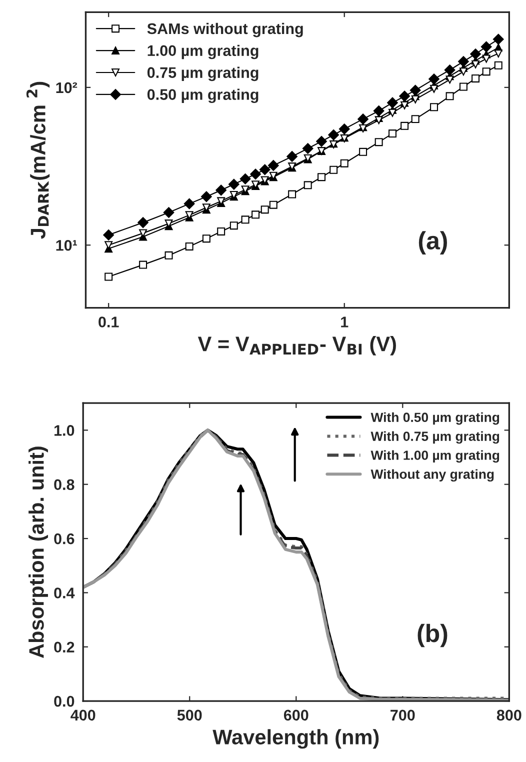 This screenshot has height=762, width=526. Describe the element at coordinates (38, 160) in the screenshot. I see `y-axis-title: J$_{DARK}$(mA/cm $^{2}$)` at that location.